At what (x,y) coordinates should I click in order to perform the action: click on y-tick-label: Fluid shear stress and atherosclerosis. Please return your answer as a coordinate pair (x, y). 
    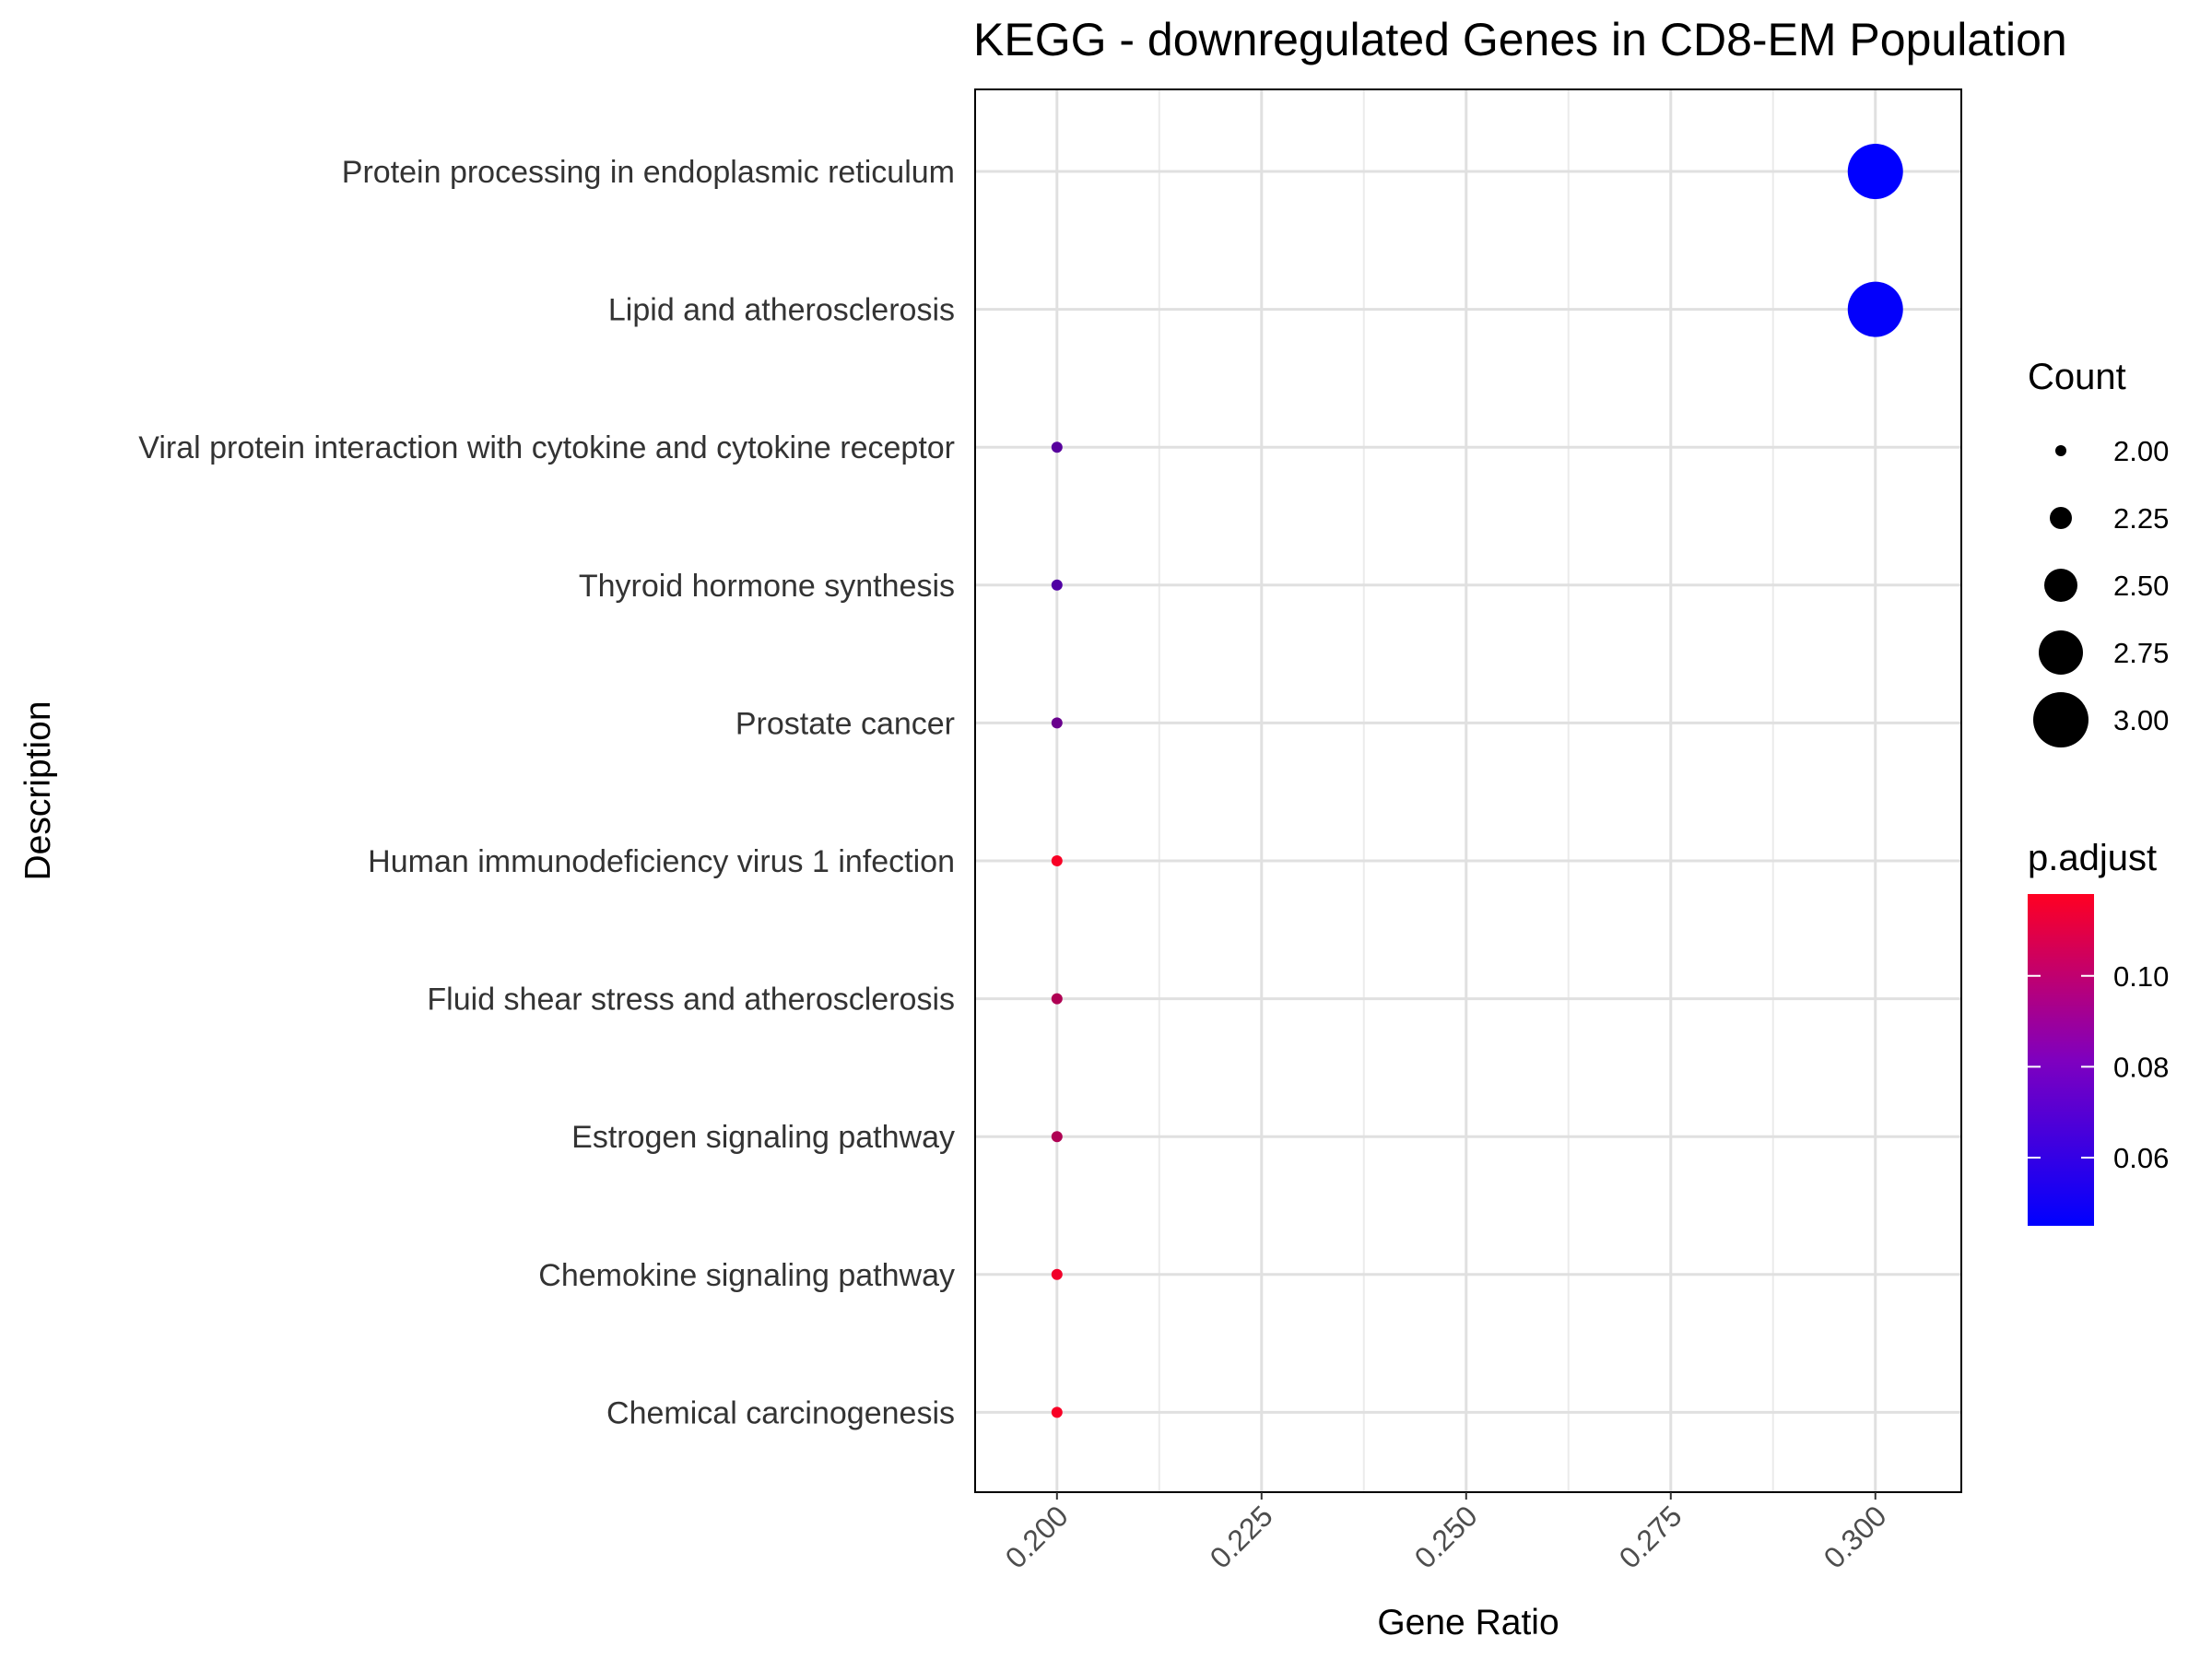
    Looking at the image, I should click on (691, 1000).